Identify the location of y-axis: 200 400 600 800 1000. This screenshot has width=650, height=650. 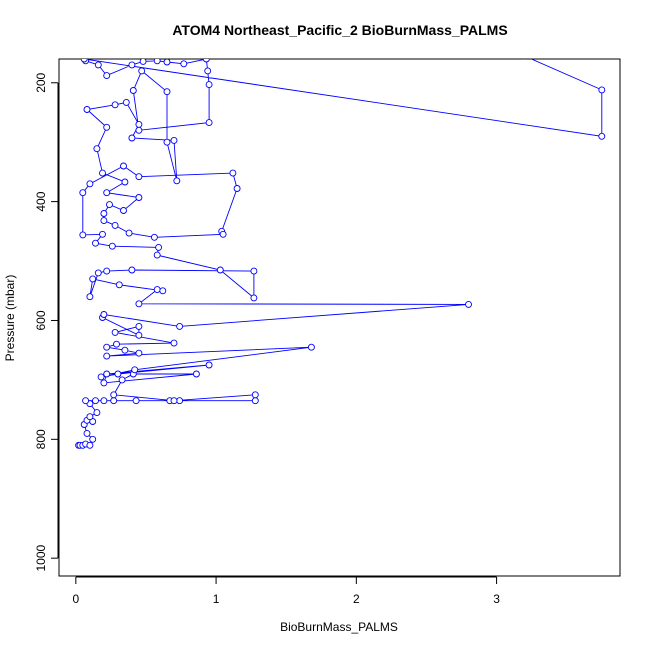
(46, 322).